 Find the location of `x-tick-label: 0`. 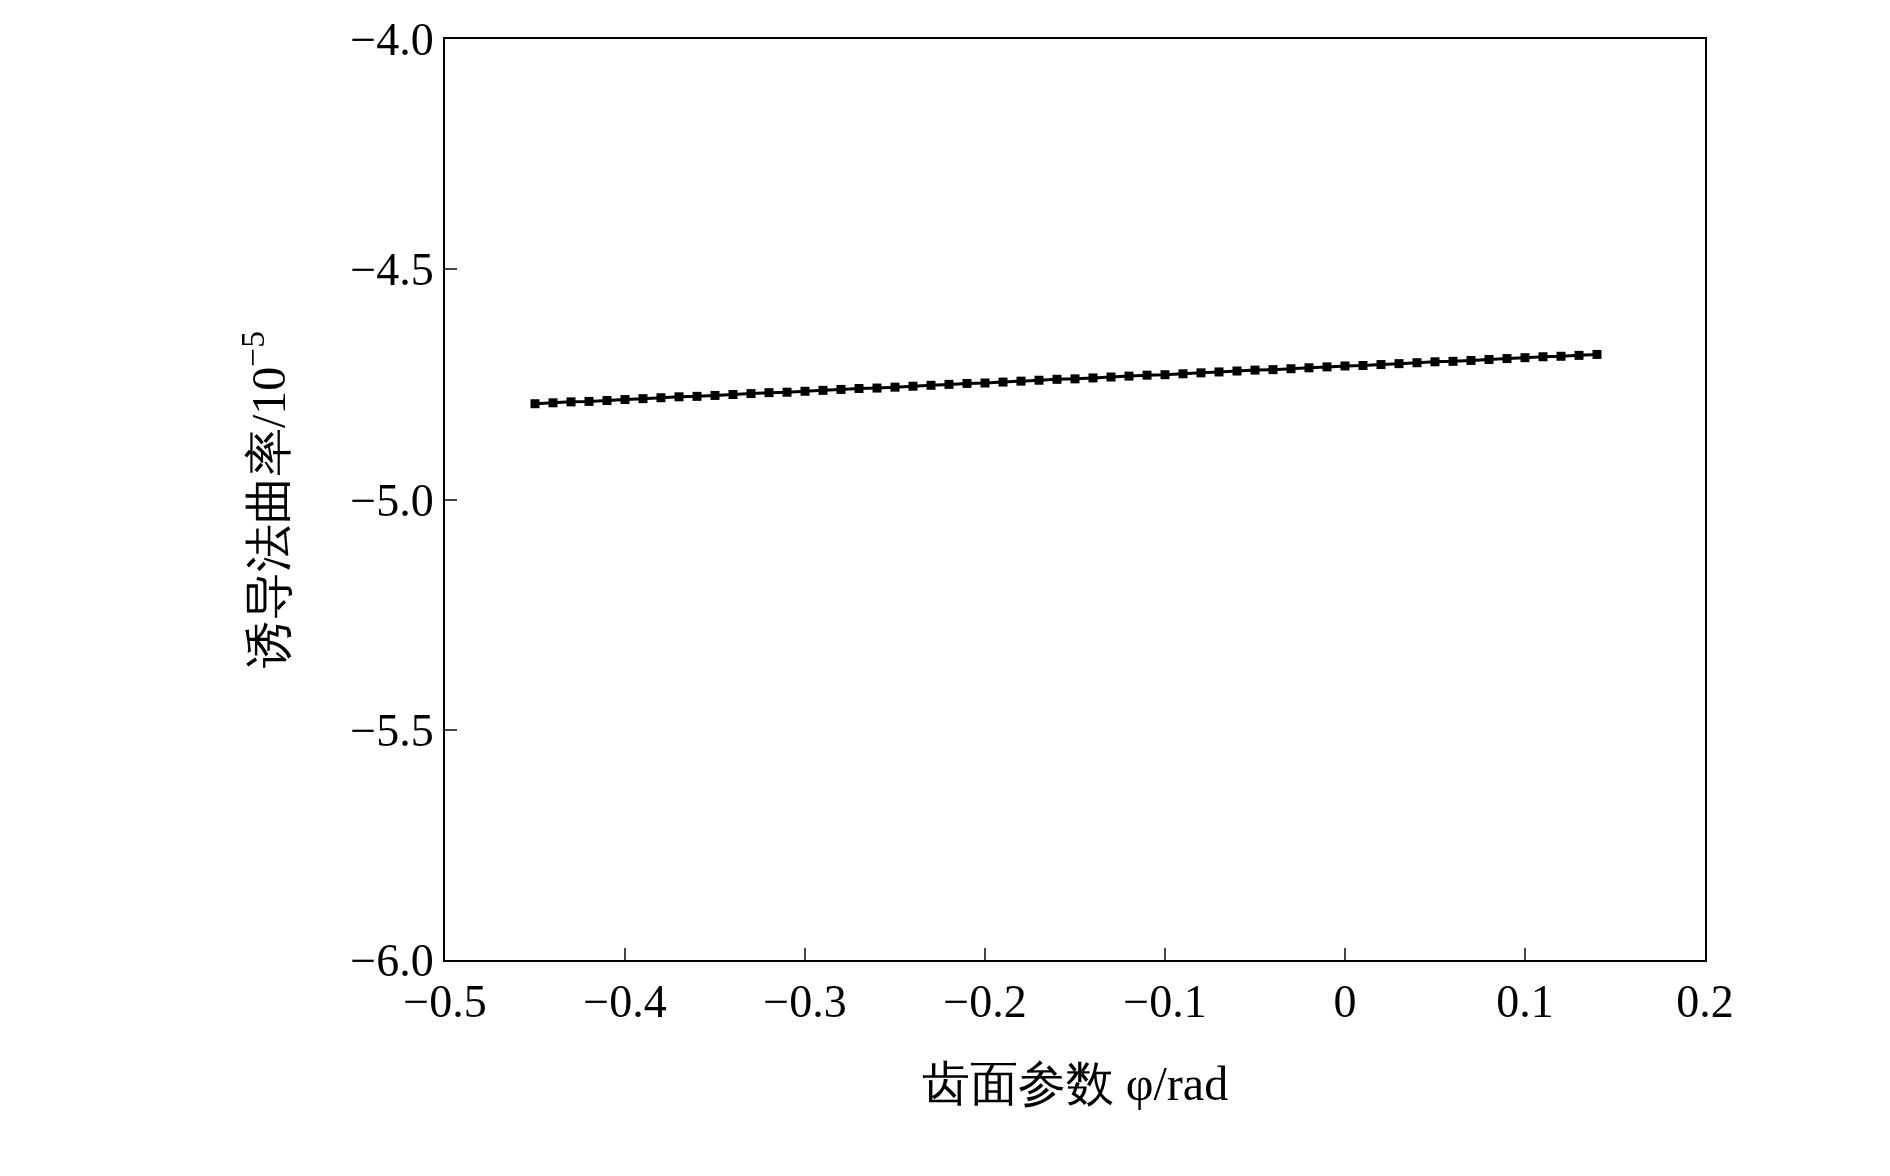

x-tick-label: 0 is located at coordinates (1345, 1002).